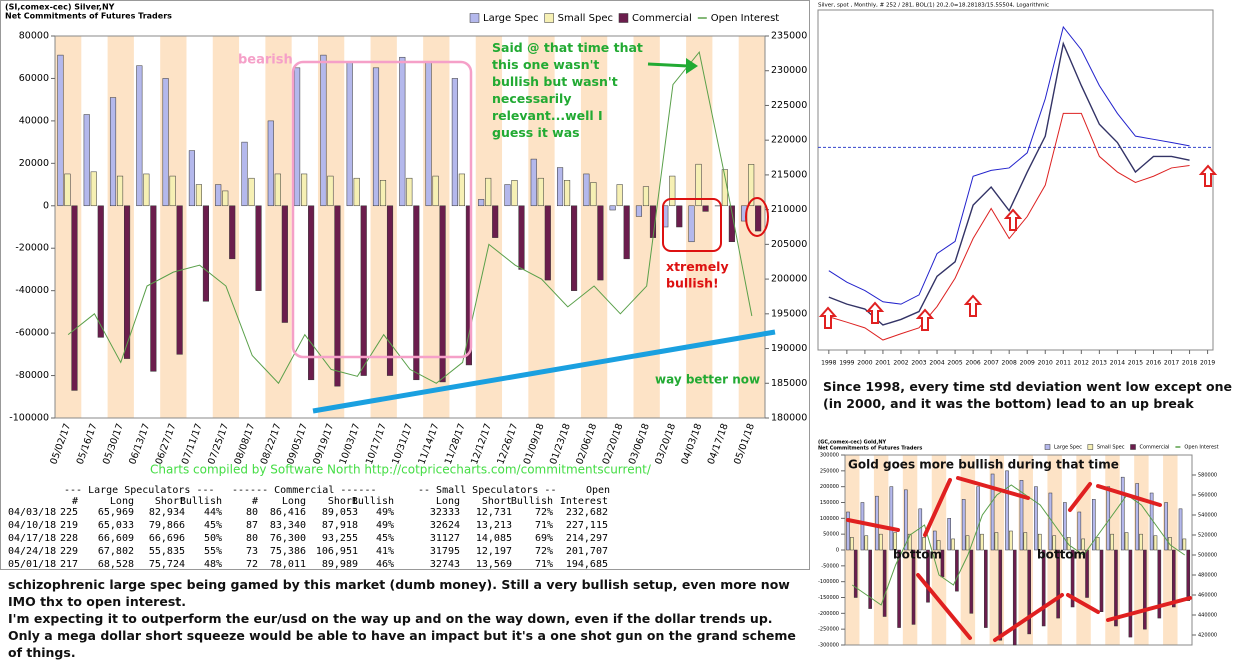 This screenshot has width=1237, height=661. Describe the element at coordinates (1155, 448) in the screenshot. I see `legend-label: Commercial` at that location.